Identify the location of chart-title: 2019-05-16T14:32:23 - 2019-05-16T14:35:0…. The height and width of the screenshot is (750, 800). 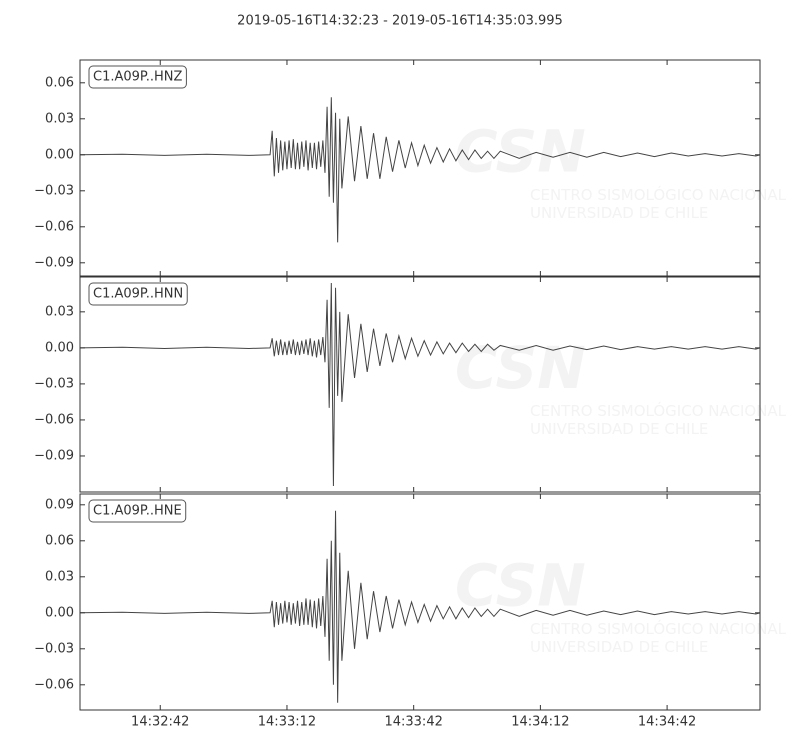
(400, 21).